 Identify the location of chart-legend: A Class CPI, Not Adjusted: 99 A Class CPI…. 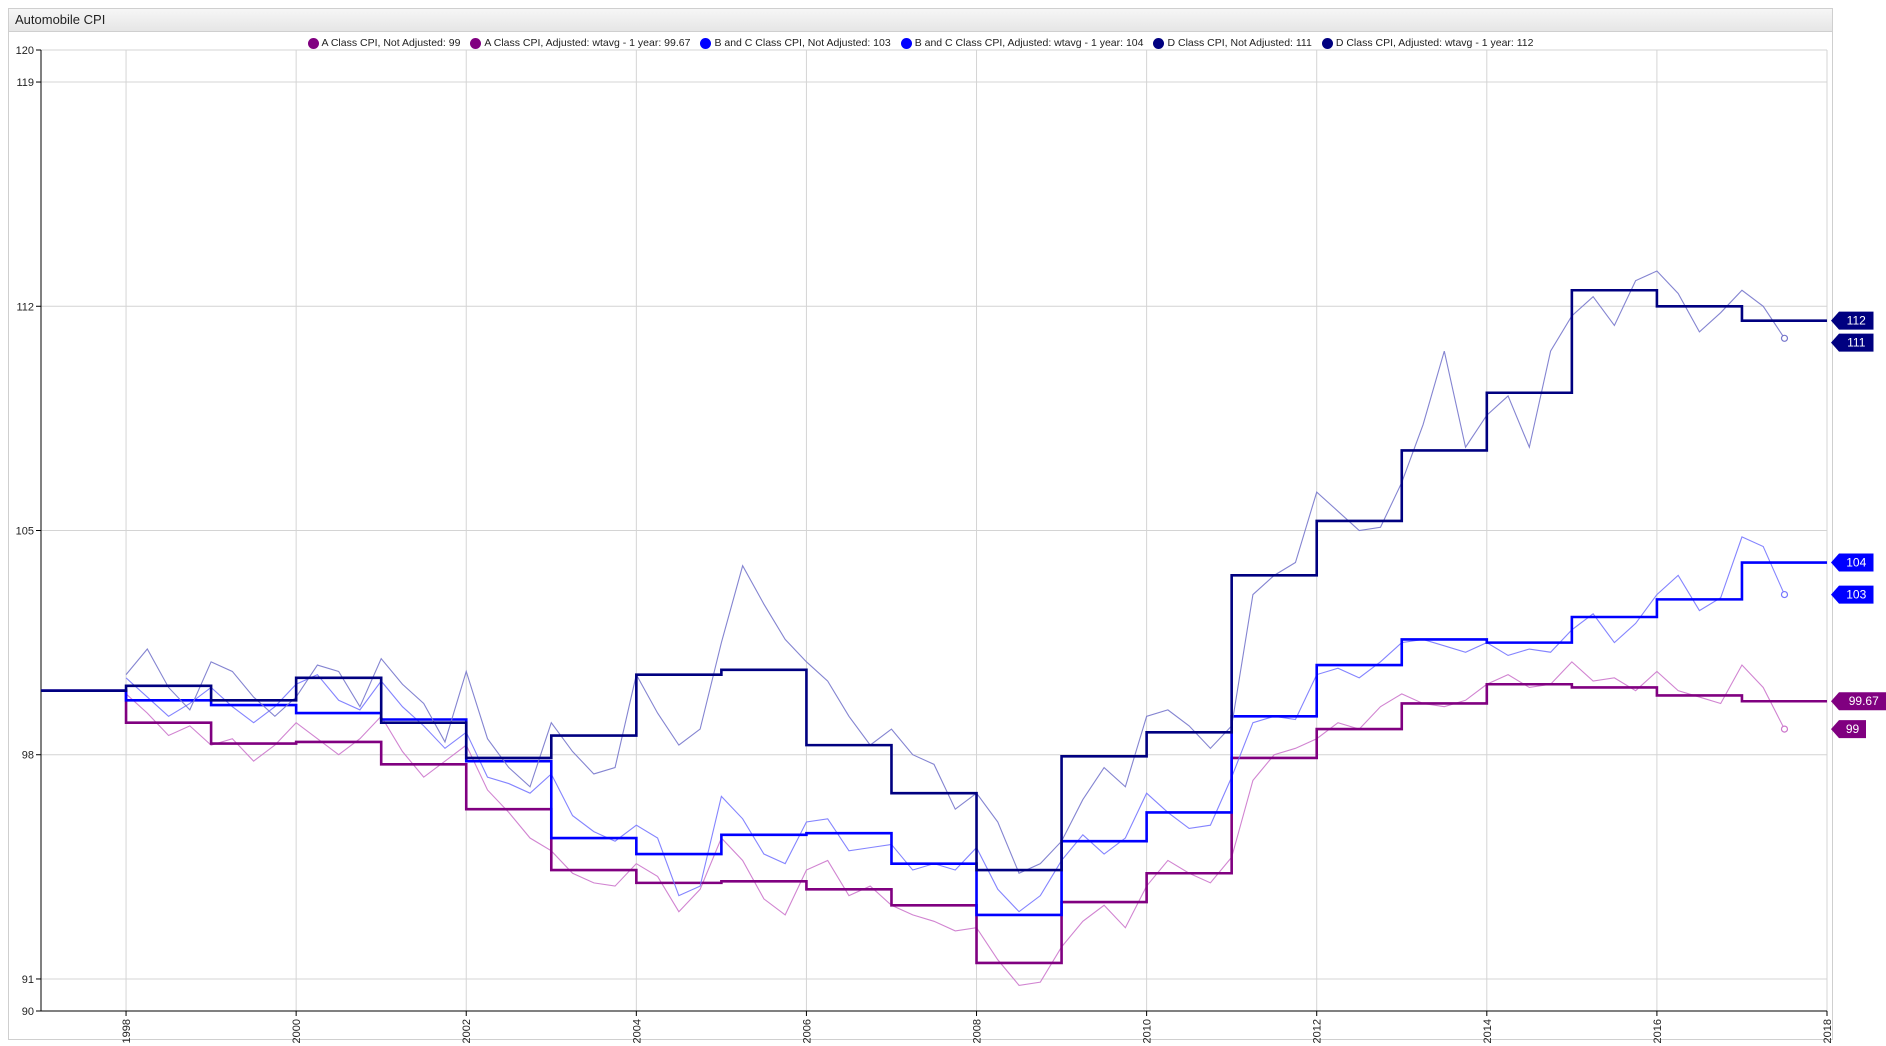
(920, 43).